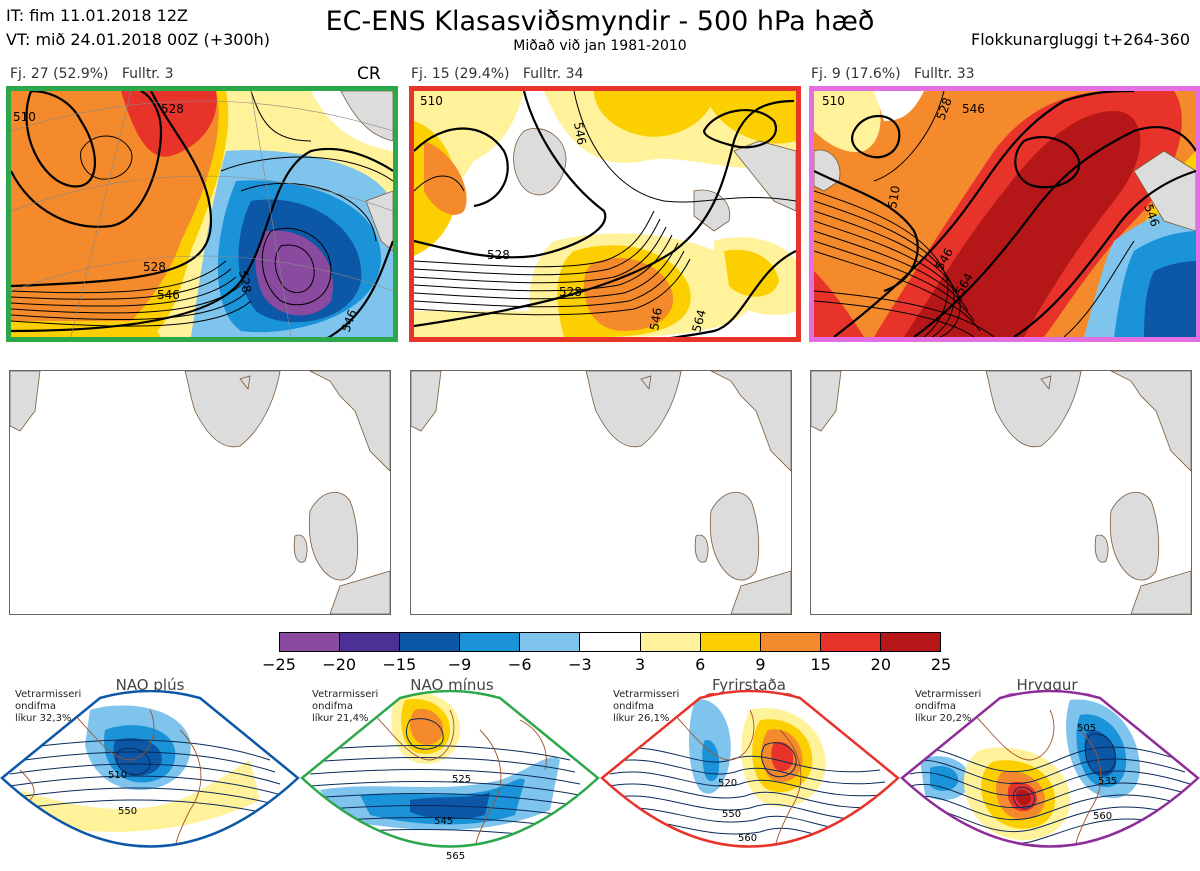 Image resolution: width=1200 pixels, height=871 pixels. Describe the element at coordinates (200, 492) in the screenshot. I see `cluster-1-land-map` at that location.